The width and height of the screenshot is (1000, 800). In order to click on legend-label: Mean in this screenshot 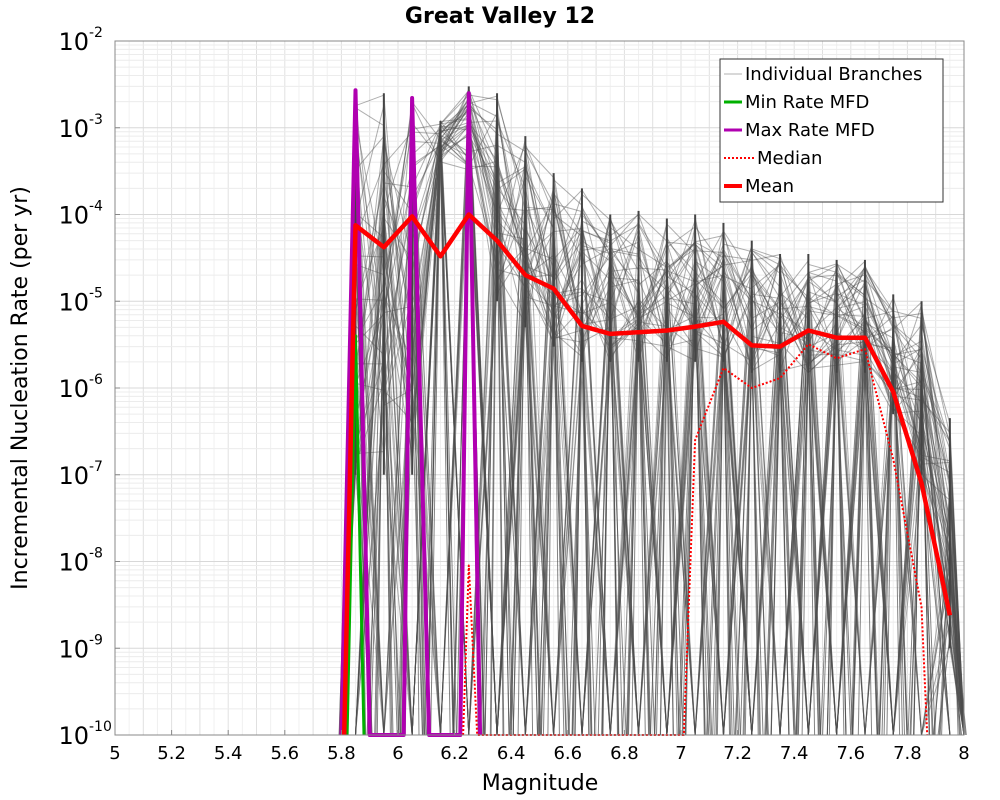, I will do `click(769, 186)`.